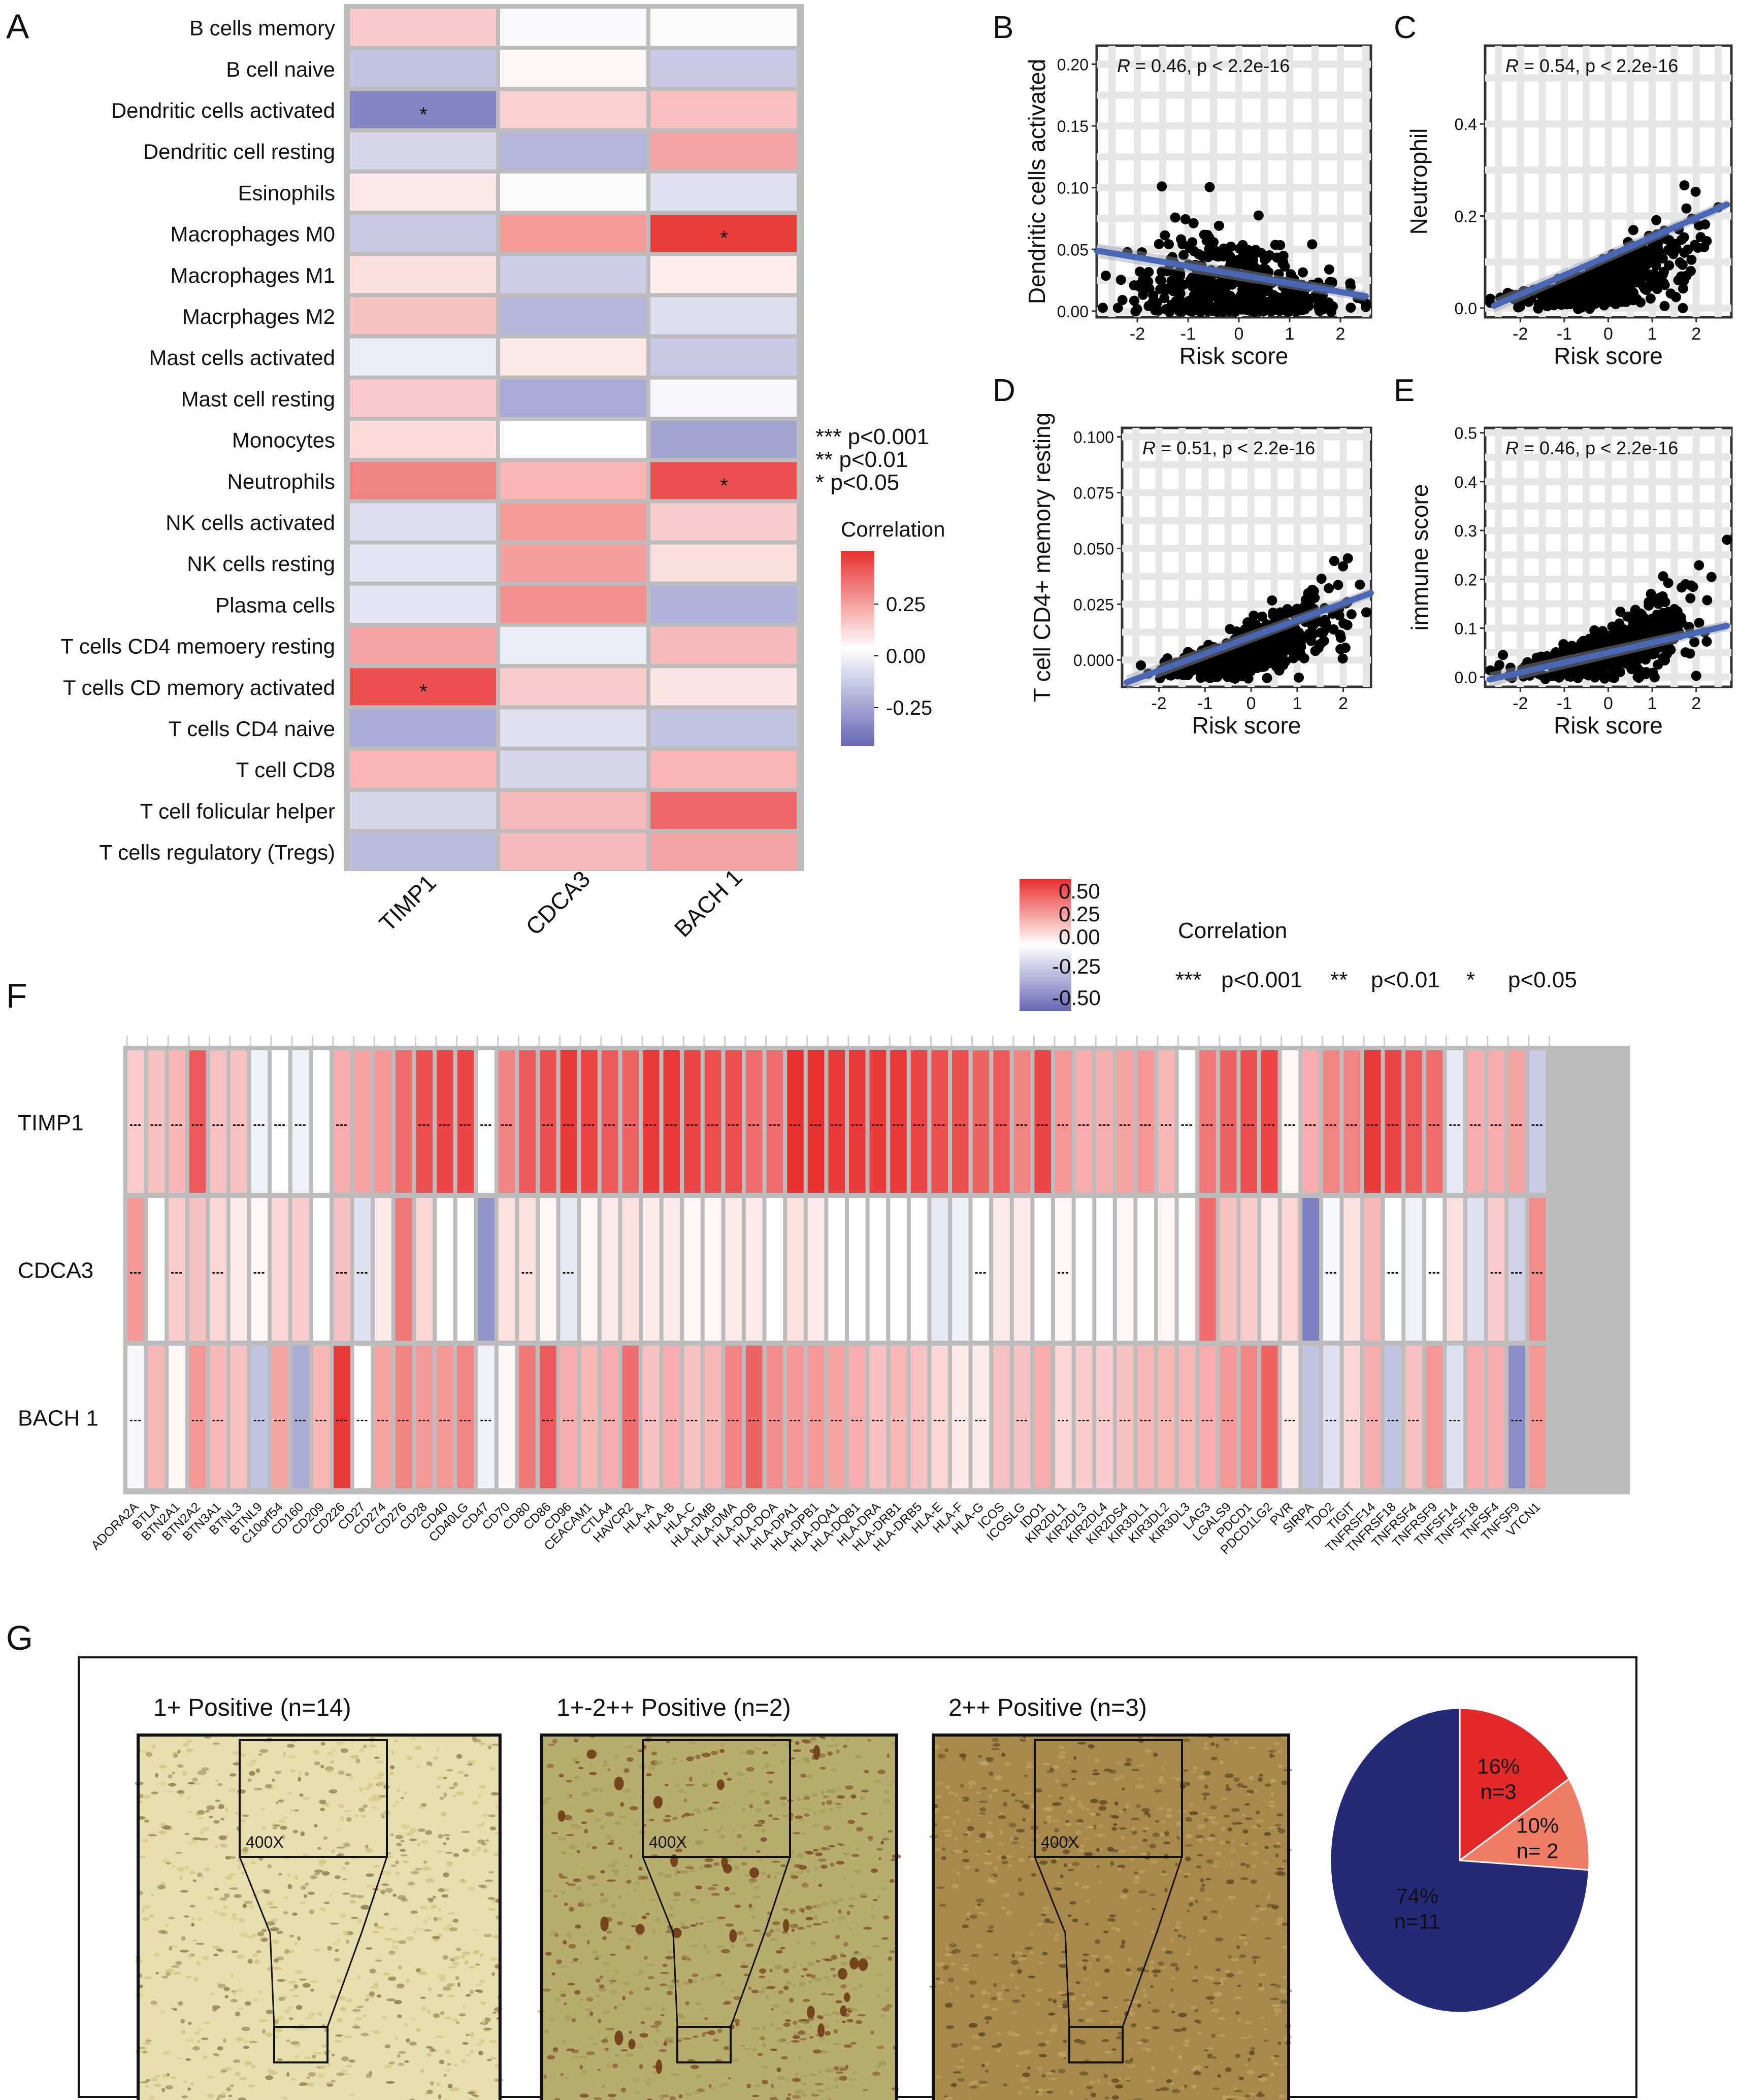  Describe the element at coordinates (1111, 1917) in the screenshot. I see `micrograph` at that location.